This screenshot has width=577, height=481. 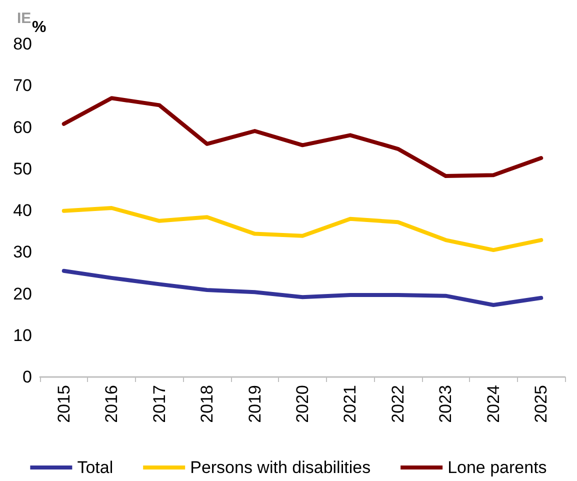 I want to click on y-axis-title: %, so click(x=39, y=27).